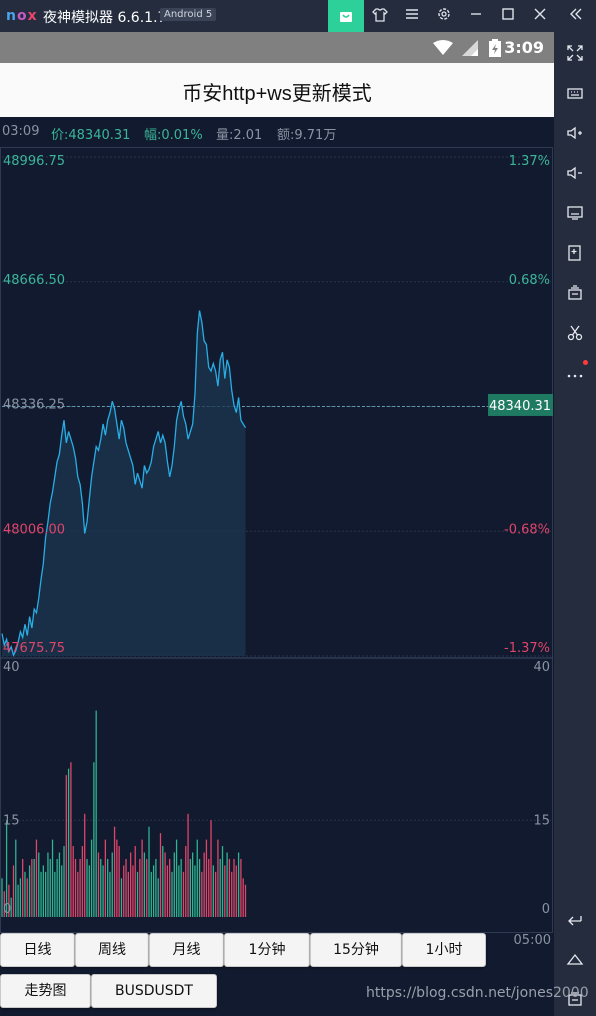  What do you see at coordinates (524, 47) in the screenshot?
I see `status-time: 3:09` at bounding box center [524, 47].